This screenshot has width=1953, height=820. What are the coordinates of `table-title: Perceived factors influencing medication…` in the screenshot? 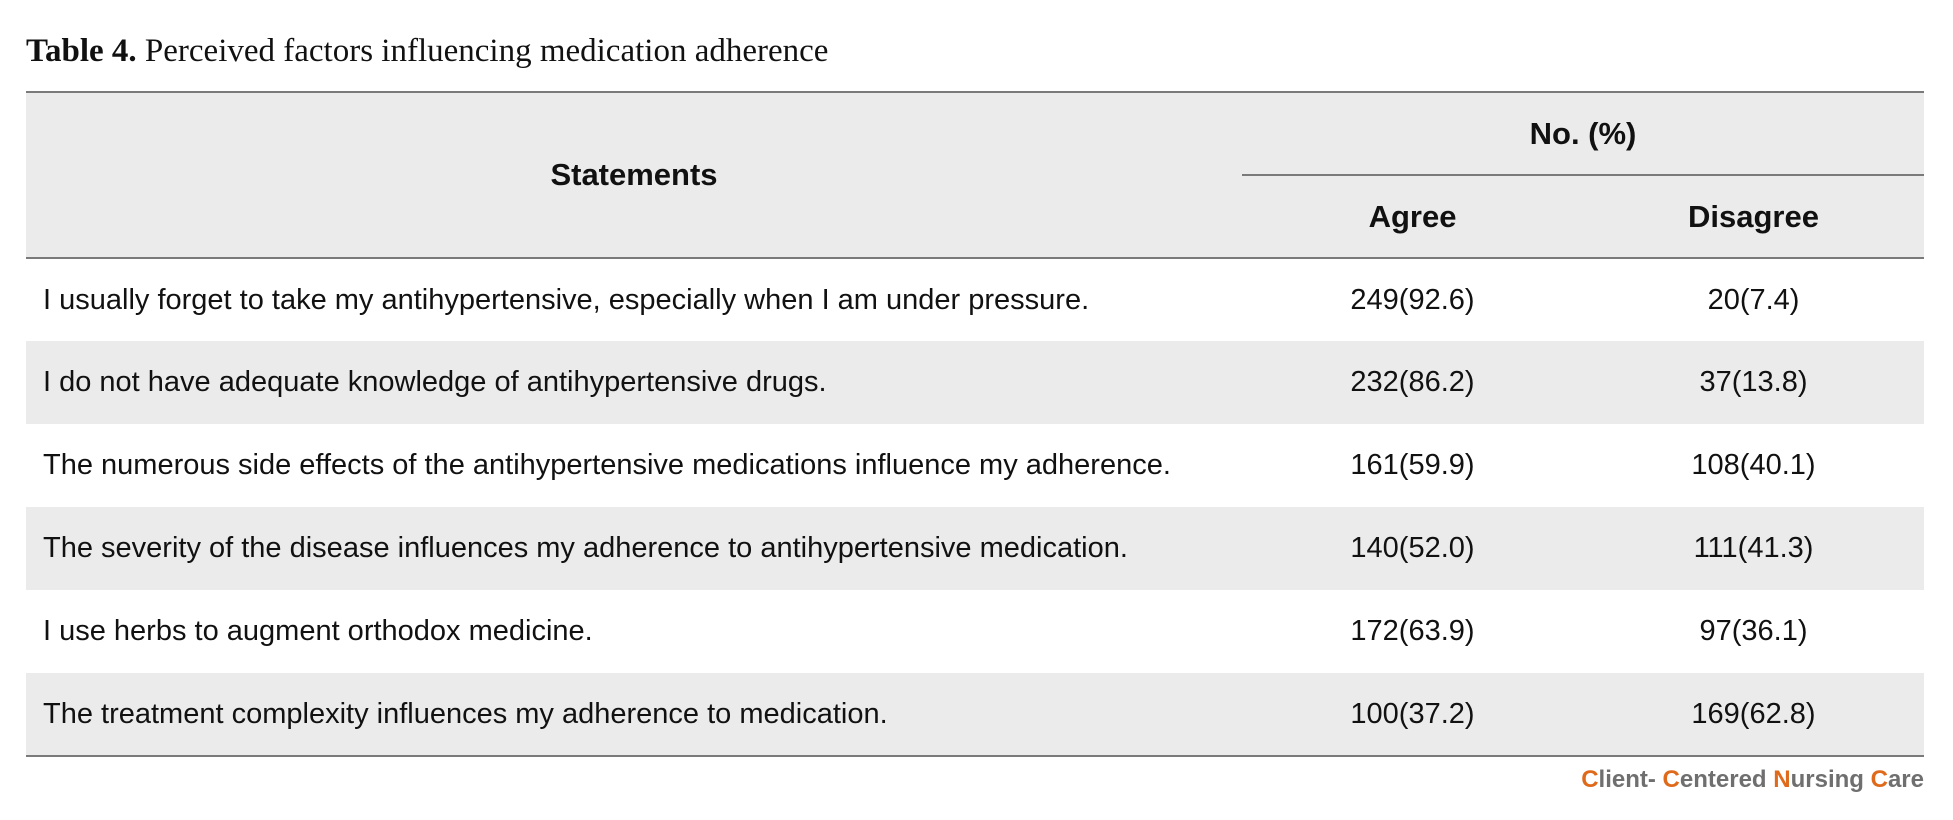 It's located at (486, 51).